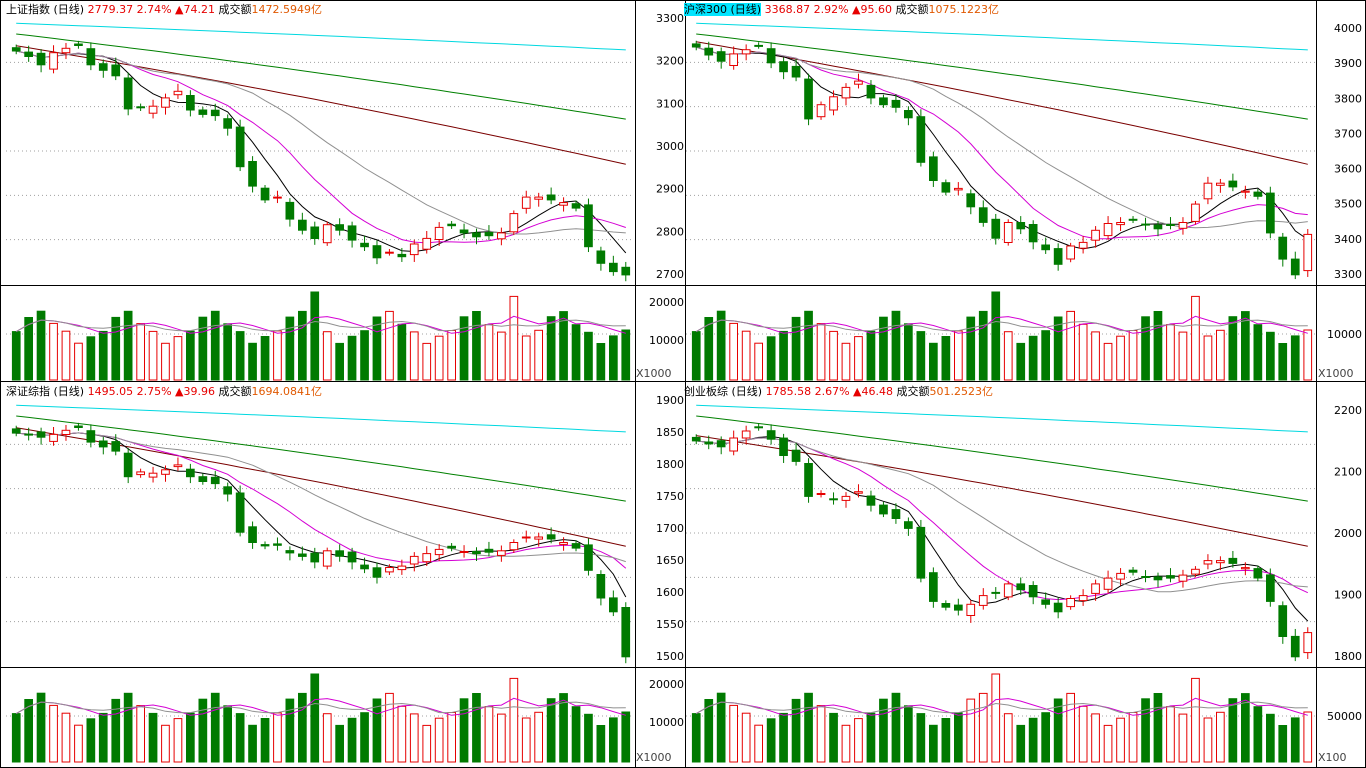 The width and height of the screenshot is (1366, 768). I want to click on ma120-line, so click(321, 76).